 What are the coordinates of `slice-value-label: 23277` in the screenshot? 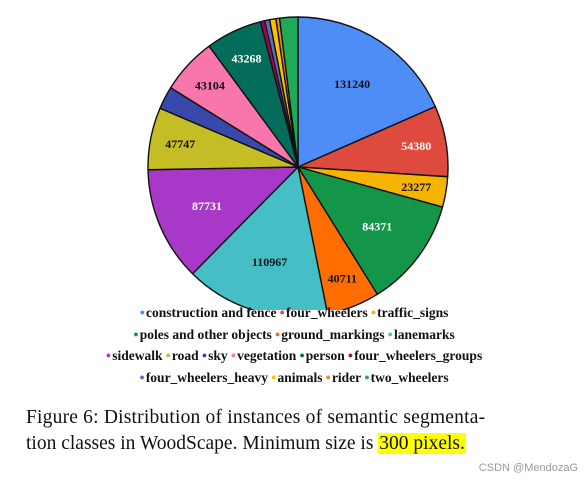 It's located at (416, 187).